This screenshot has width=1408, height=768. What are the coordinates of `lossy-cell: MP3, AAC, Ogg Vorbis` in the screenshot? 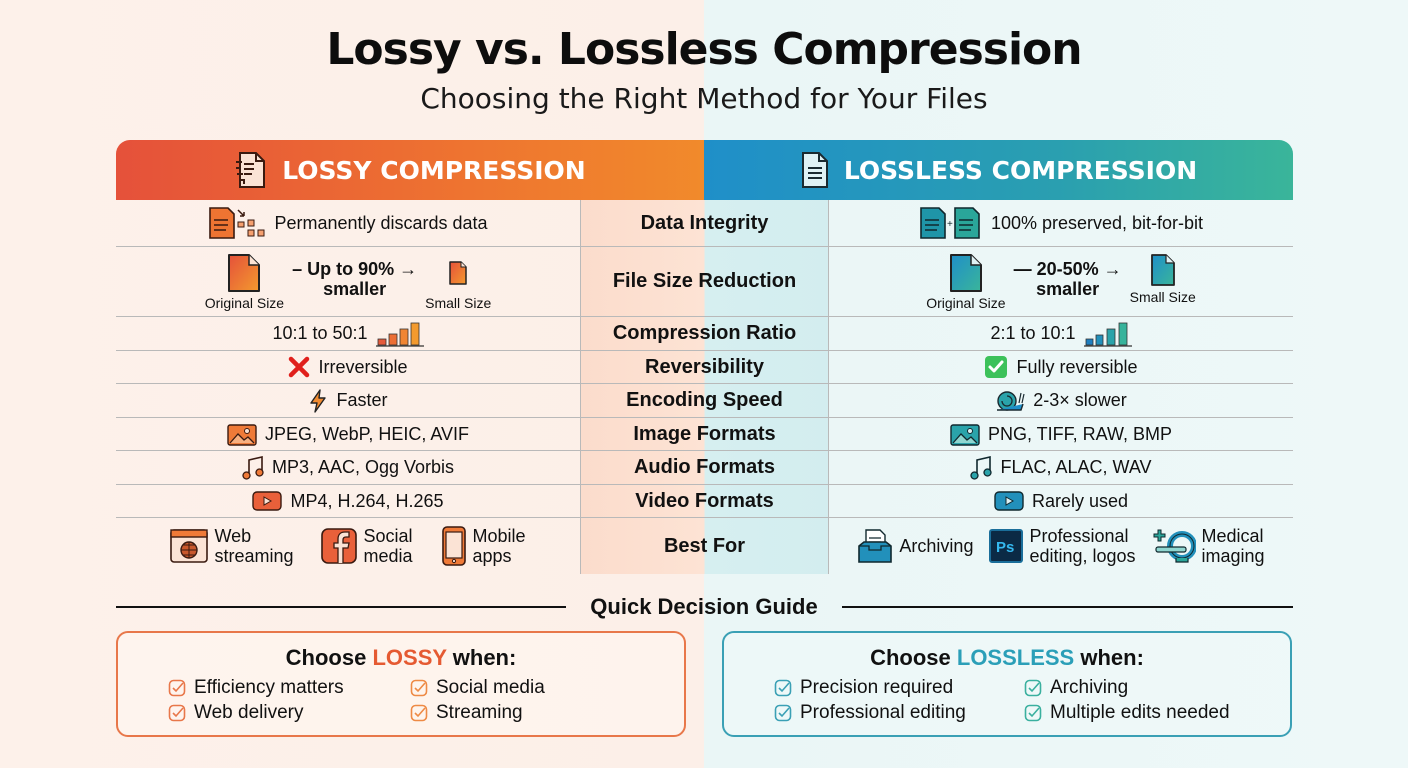 It's located at (348, 467).